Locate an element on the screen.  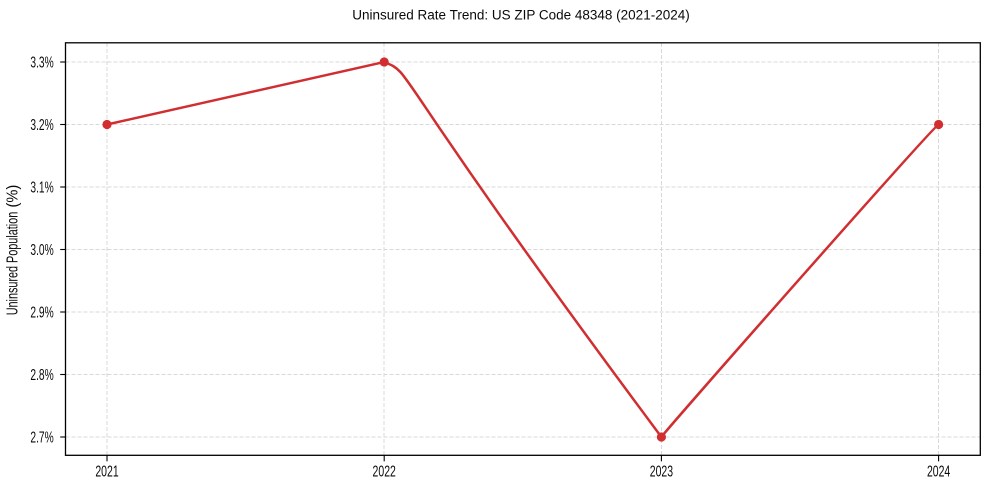
svg-text: 2.9% is located at coordinates (42, 312).